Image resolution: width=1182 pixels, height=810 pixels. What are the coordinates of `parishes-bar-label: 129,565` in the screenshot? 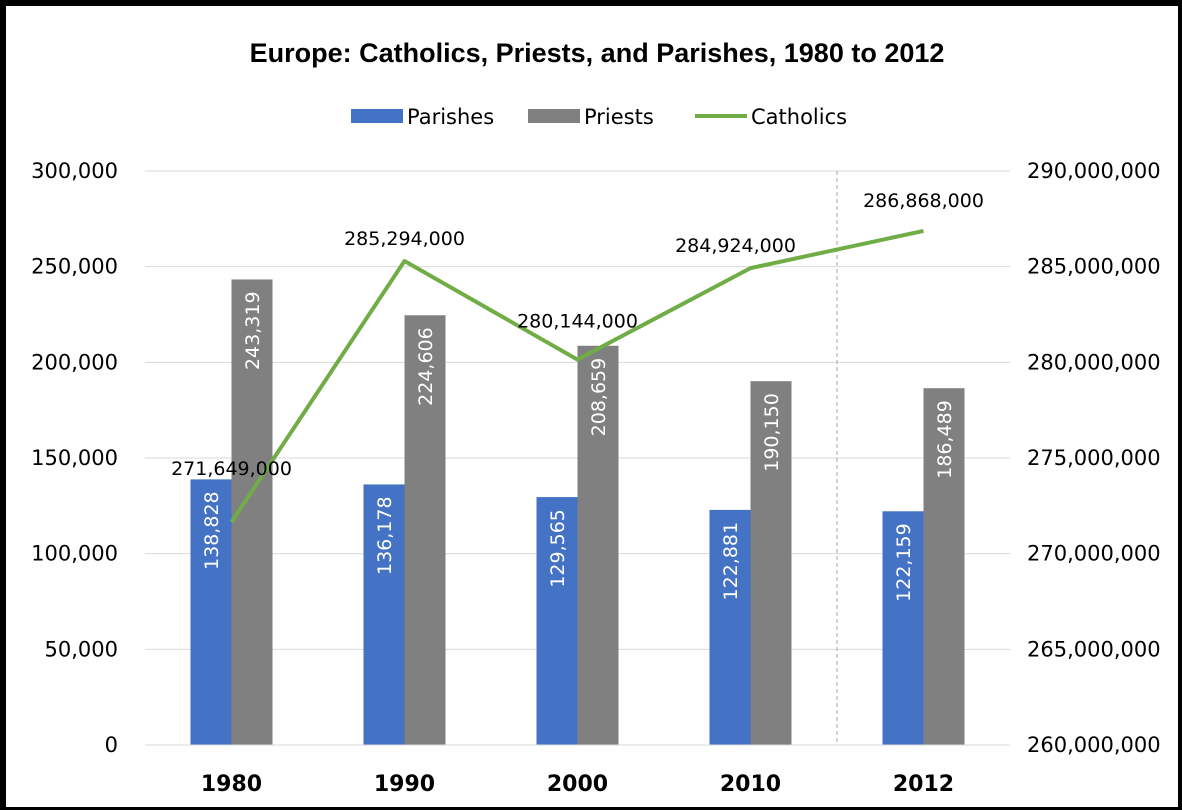 It's located at (558, 548).